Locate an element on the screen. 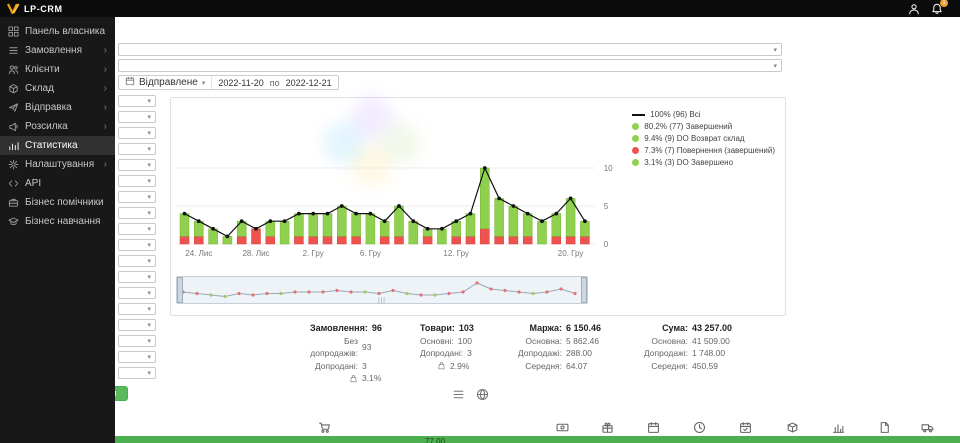  calendar-check-column-header is located at coordinates (745, 427).